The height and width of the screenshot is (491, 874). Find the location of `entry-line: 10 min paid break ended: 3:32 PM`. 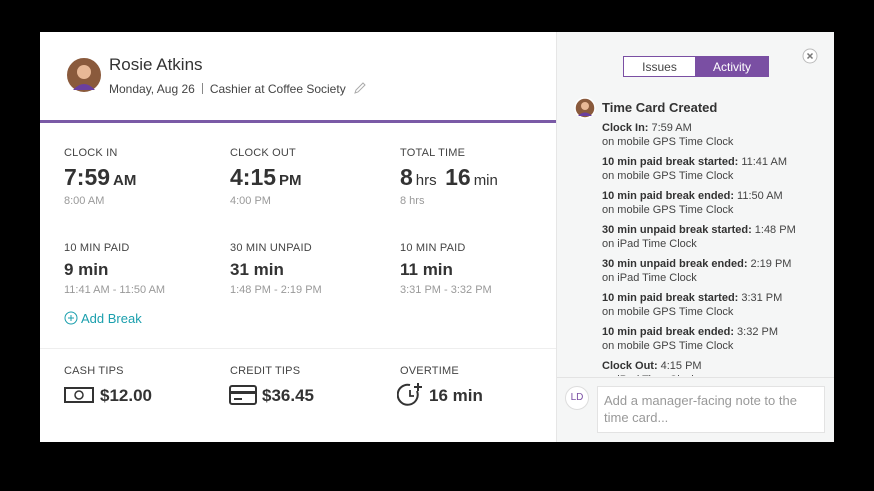

entry-line: 10 min paid break ended: 3:32 PM is located at coordinates (717, 332).